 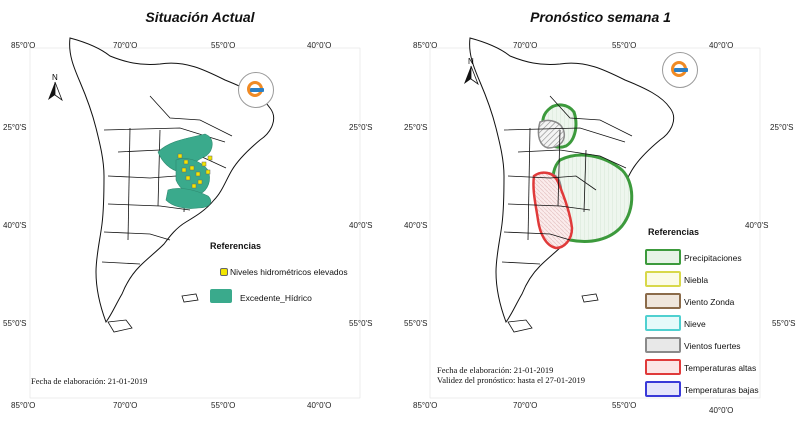 I want to click on vientos-fuertes-area-north, so click(x=551, y=134).